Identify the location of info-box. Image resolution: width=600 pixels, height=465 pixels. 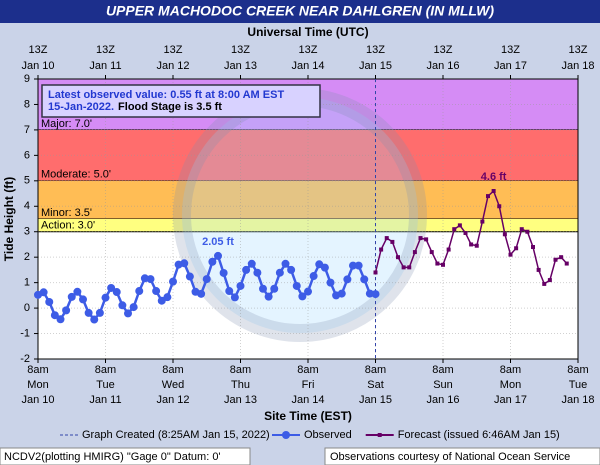
(181, 101).